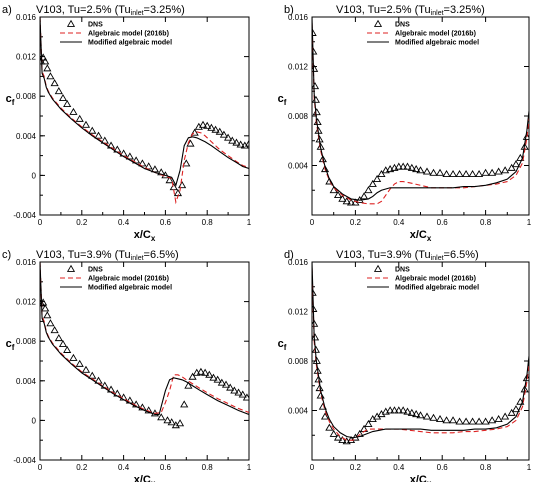 The image size is (550, 482). I want to click on title-main: V103, Tu=3.9% (Tu, so click(83, 255).